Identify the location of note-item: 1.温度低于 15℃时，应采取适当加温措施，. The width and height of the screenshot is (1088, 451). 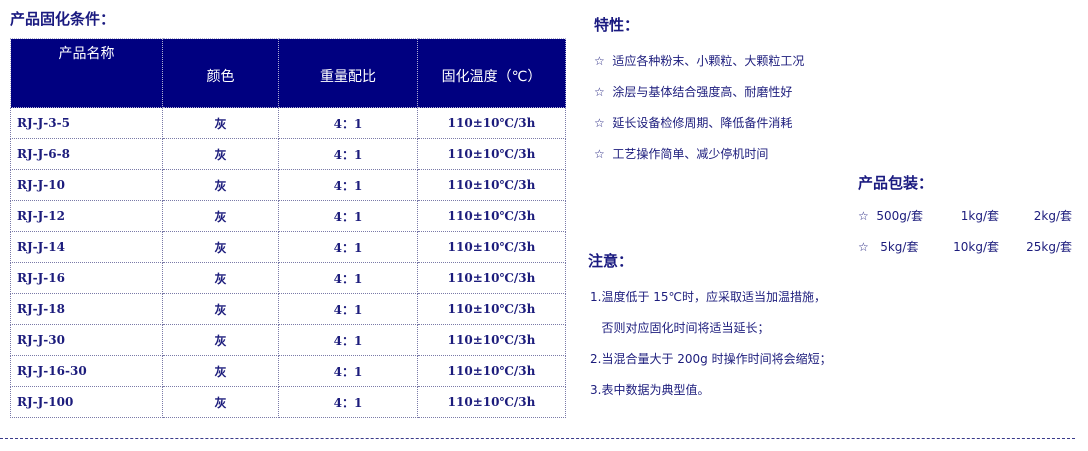
(708, 297).